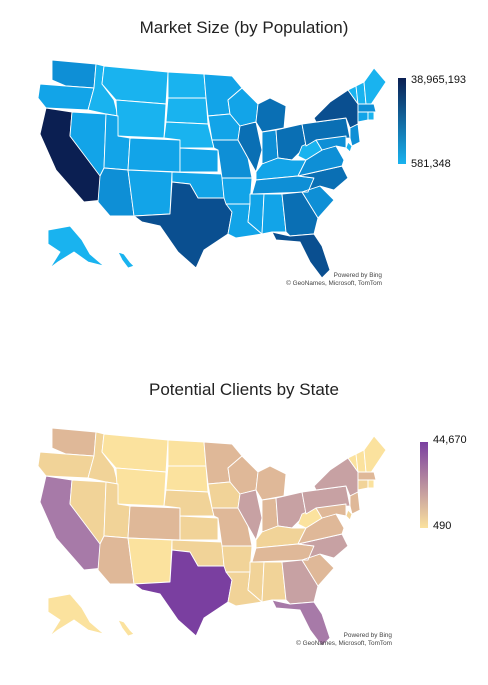 This screenshot has width=488, height=685. Describe the element at coordinates (244, 27) in the screenshot. I see `map-title: Market Size (by Population)` at that location.